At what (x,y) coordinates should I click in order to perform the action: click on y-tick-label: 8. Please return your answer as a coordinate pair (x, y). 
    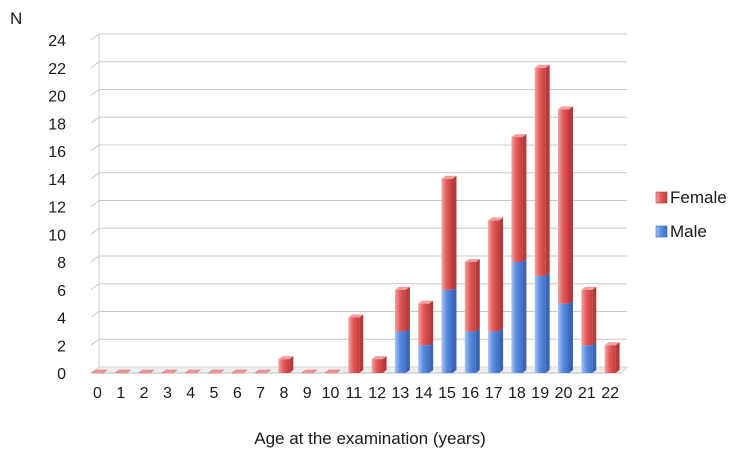
    Looking at the image, I should click on (61, 263).